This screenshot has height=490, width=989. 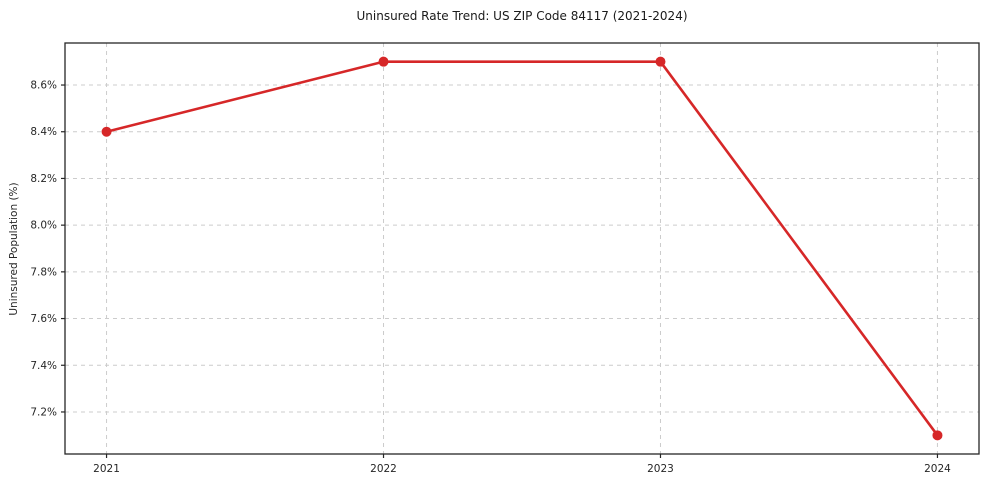 What do you see at coordinates (43, 179) in the screenshot?
I see `y-tick-label: 8.2%` at bounding box center [43, 179].